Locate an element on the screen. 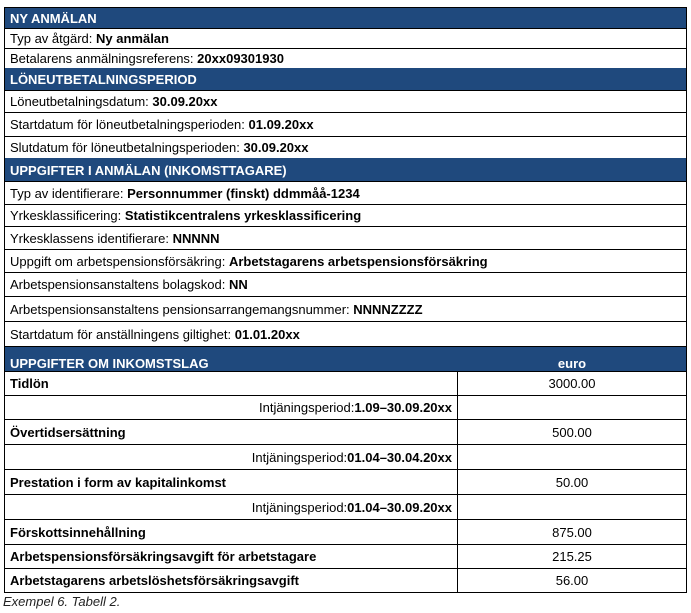  income-amount: 50.00 is located at coordinates (572, 482).